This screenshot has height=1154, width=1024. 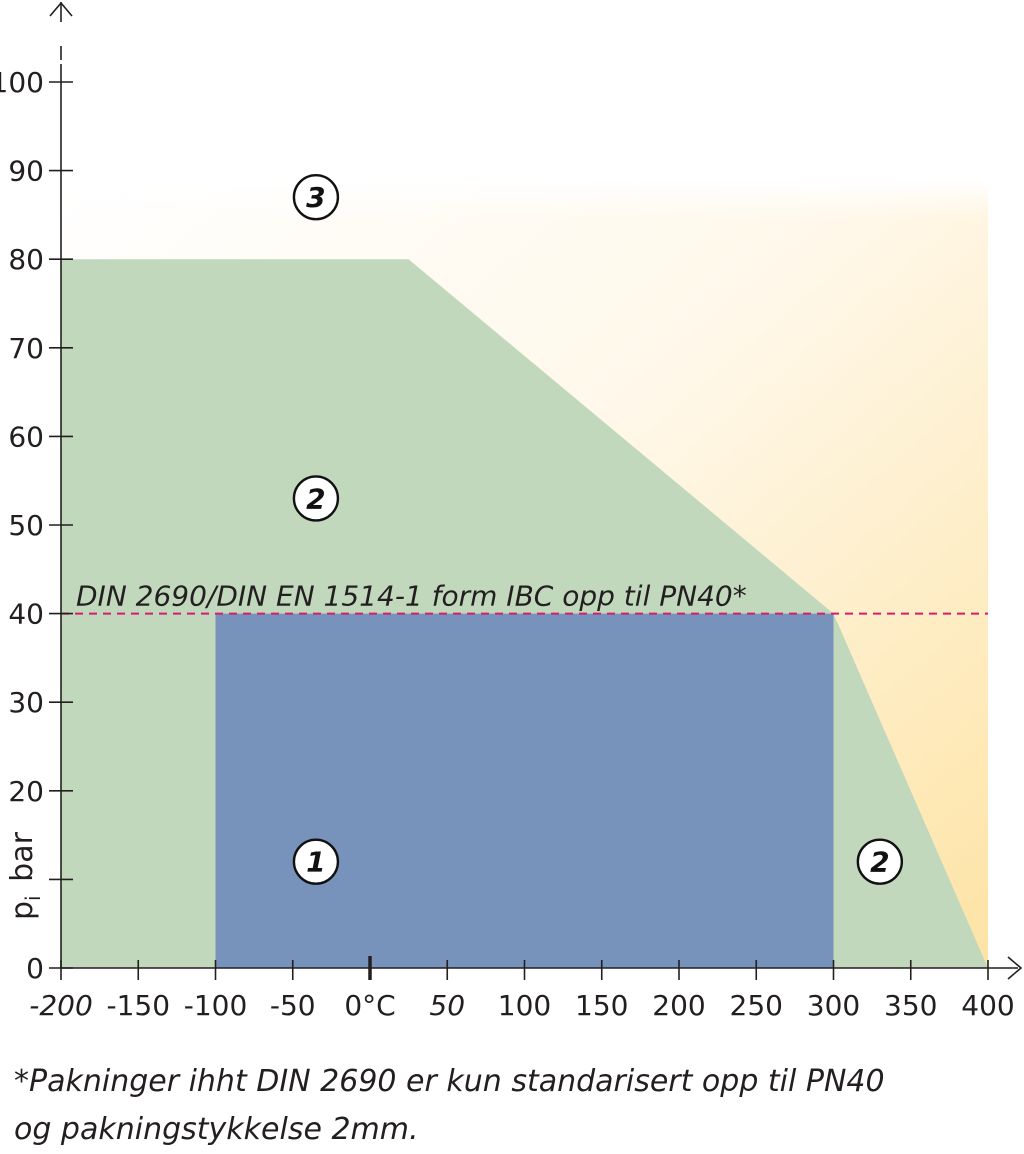 What do you see at coordinates (61, 1005) in the screenshot?
I see `x-tick-label--200: -200` at bounding box center [61, 1005].